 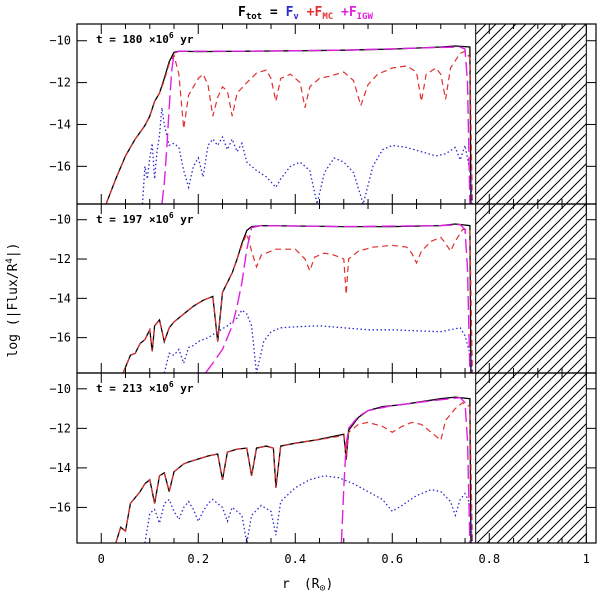 I want to click on title-term-v-sub: v, so click(x=296, y=17).